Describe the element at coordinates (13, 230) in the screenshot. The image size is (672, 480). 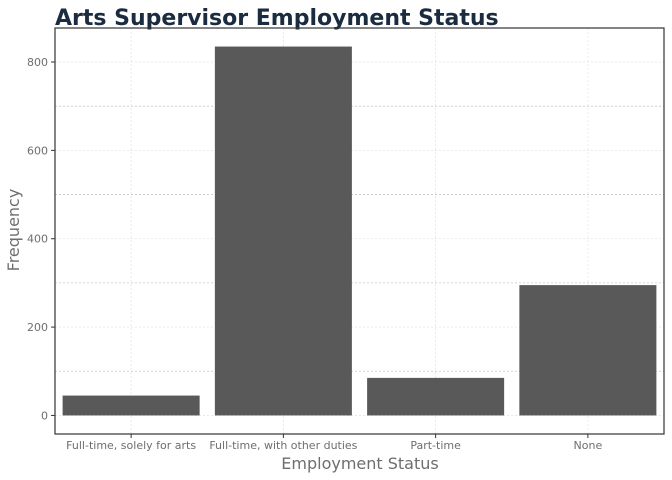
I see `y-axis-title: Frequency` at that location.